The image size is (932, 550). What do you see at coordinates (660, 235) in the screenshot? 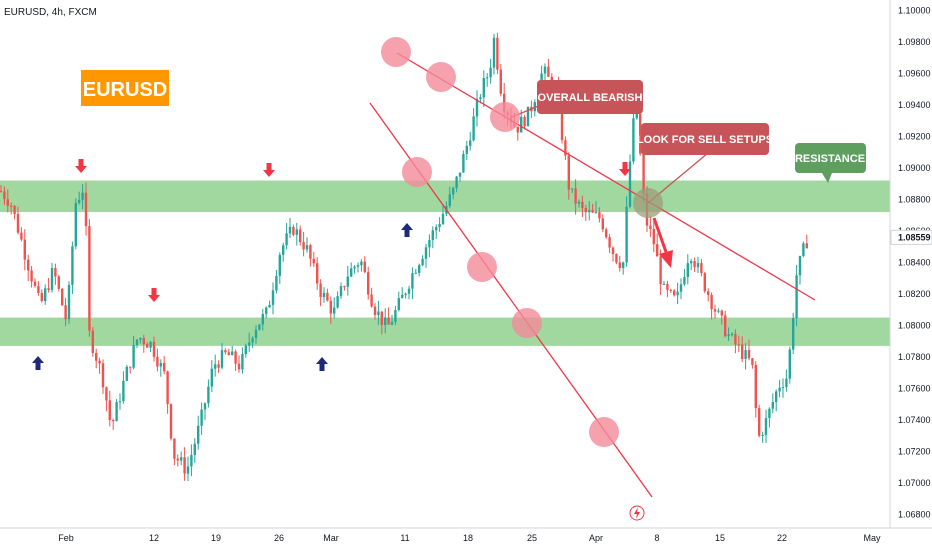
I see `projection-arrow-shaft` at bounding box center [660, 235].